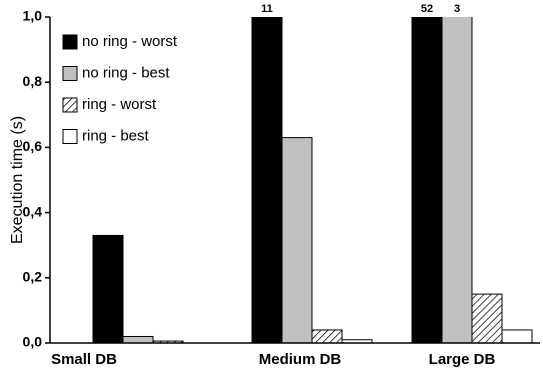 Image resolution: width=543 pixels, height=370 pixels. Describe the element at coordinates (33, 16) in the screenshot. I see `y-tick-label: 1,0` at that location.